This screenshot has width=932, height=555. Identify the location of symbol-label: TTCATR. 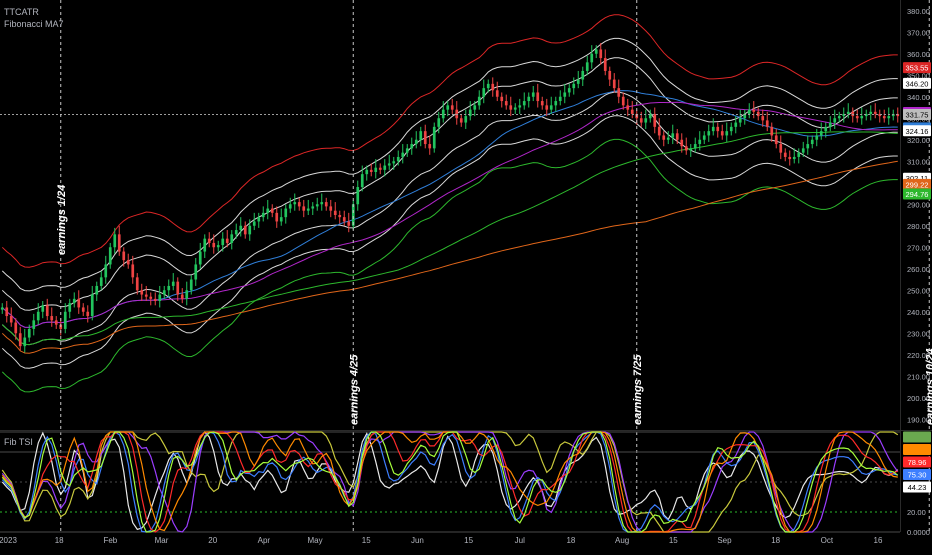
(21, 12).